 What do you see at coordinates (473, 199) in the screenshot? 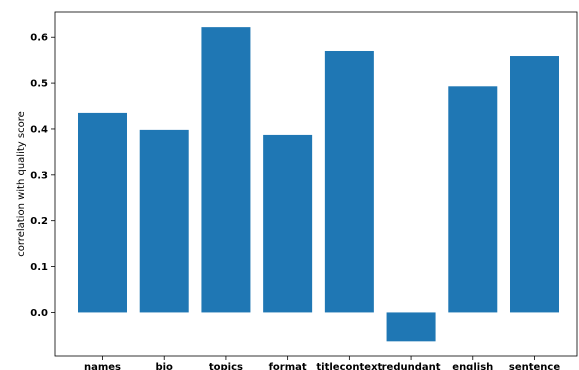
I see `bar-english` at bounding box center [473, 199].